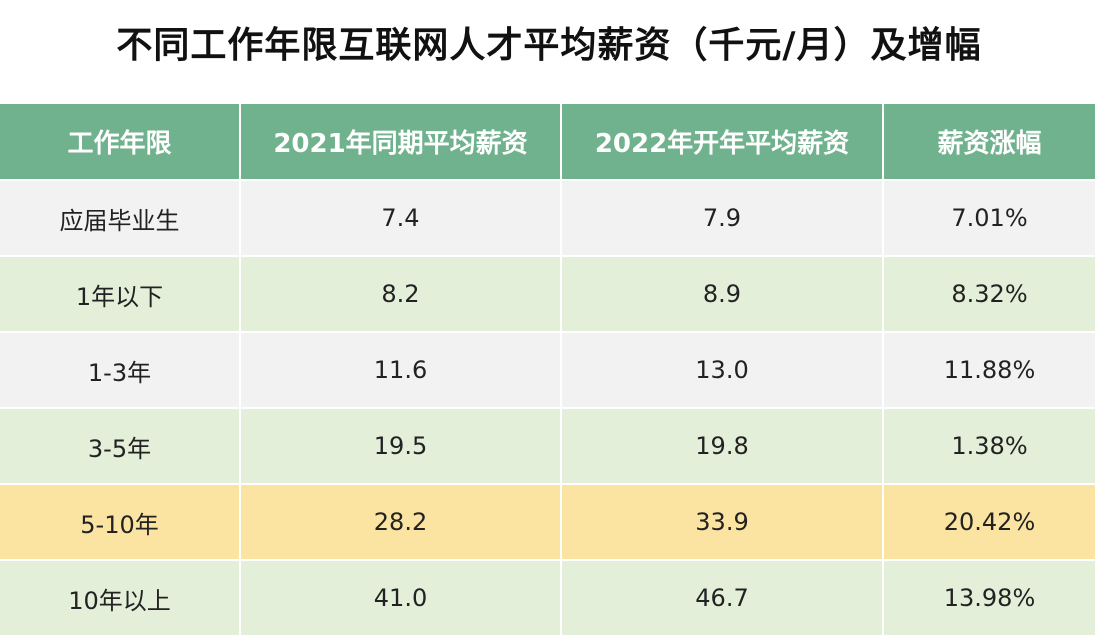 This screenshot has width=1098, height=635. Describe the element at coordinates (722, 521) in the screenshot. I see `cell-salary-2022: 33.9` at that location.